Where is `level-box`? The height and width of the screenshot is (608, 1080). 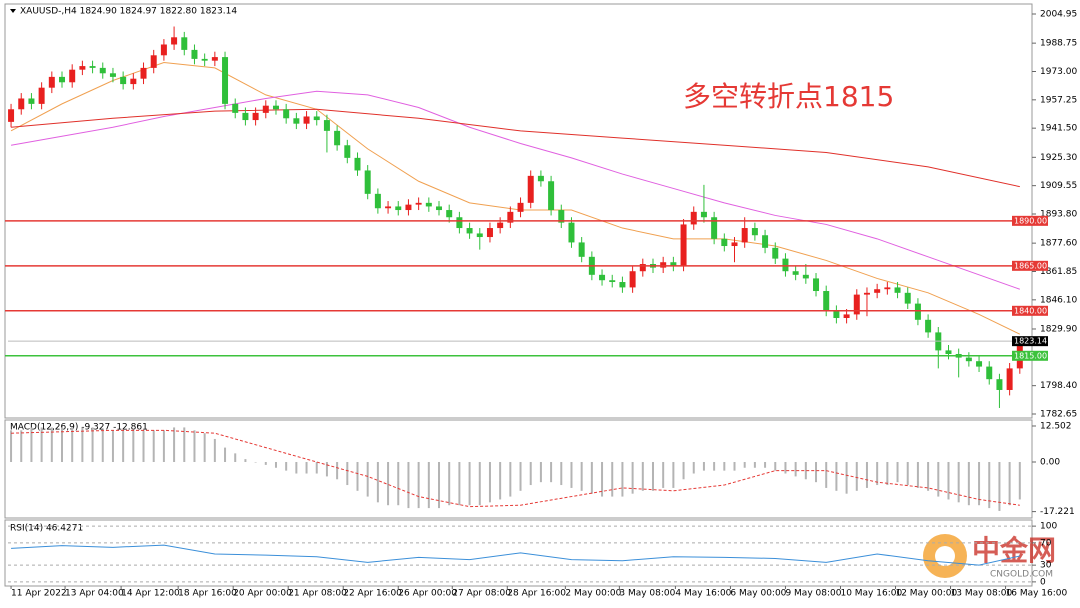
level-box is located at coordinates (1030, 220).